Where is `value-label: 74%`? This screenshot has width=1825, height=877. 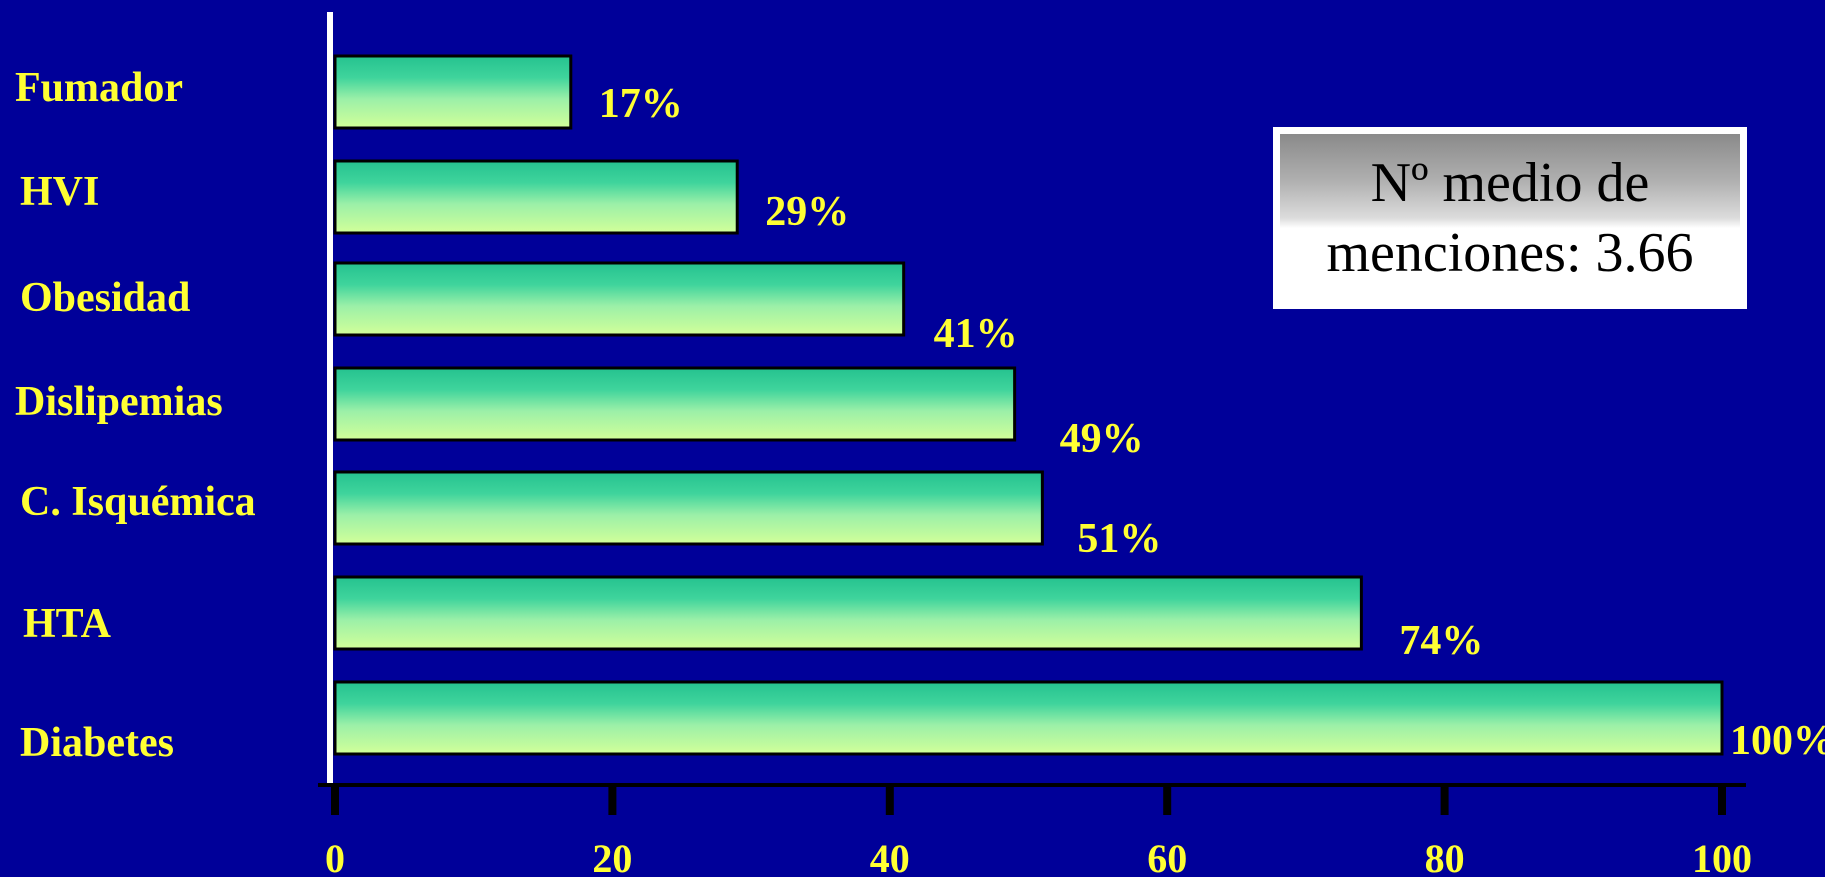
value-label: 74% is located at coordinates (1441, 641).